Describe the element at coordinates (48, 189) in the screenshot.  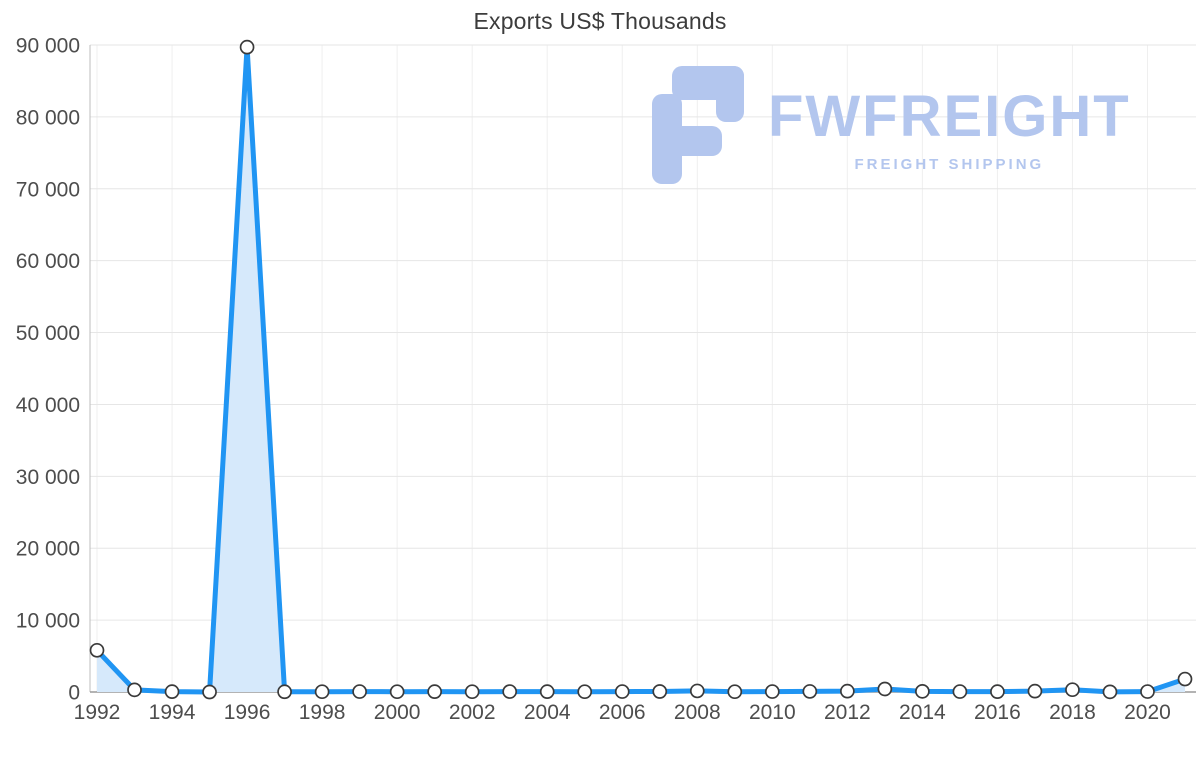
I see `y-tick-label: 70 000` at that location.